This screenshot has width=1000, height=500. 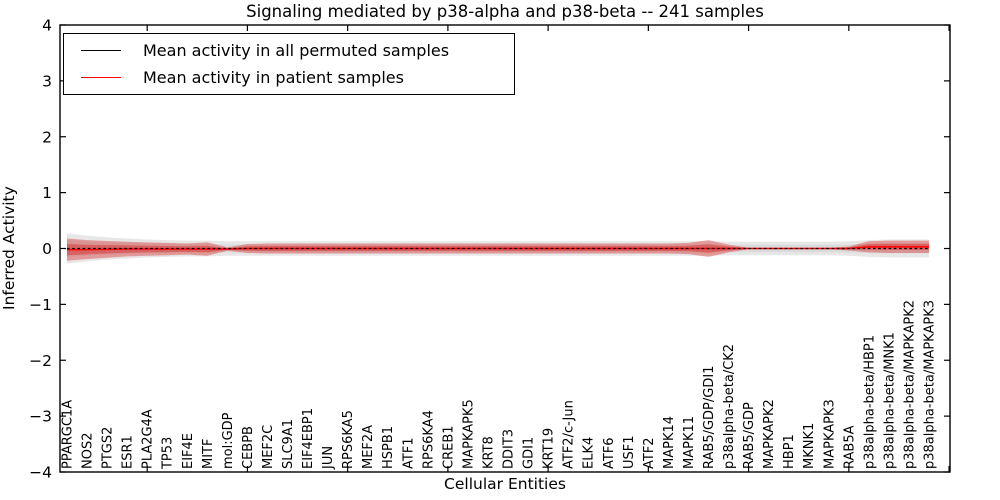 I want to click on x-category-label: PLA2G4A, so click(x=148, y=439).